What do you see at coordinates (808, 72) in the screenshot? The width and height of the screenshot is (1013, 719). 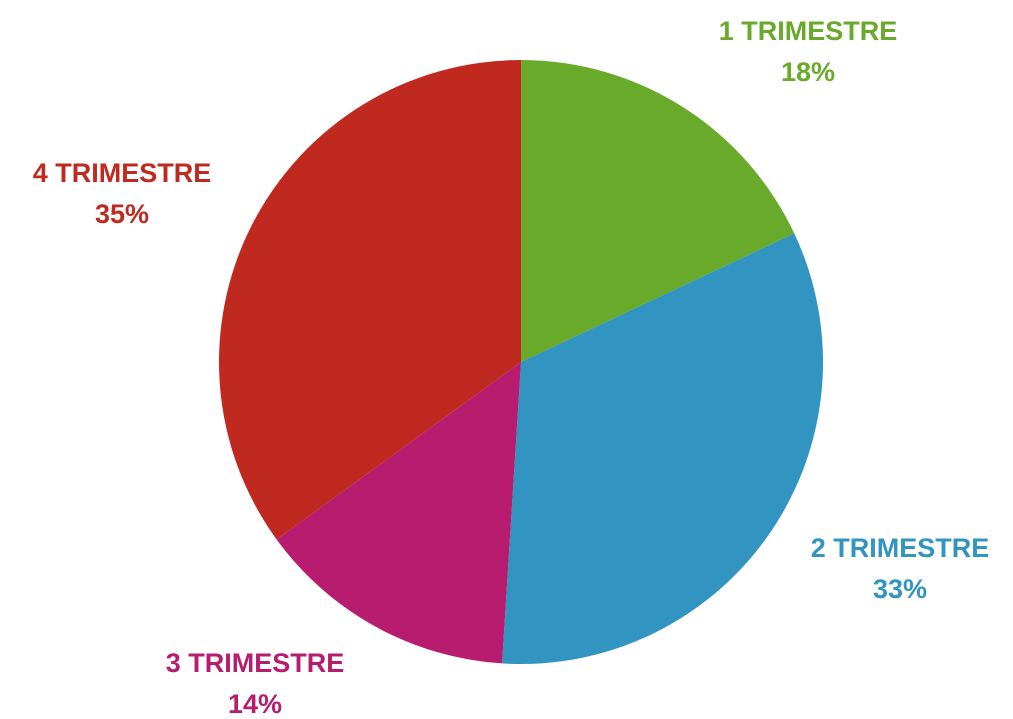 I see `slice-value-label: 18%` at bounding box center [808, 72].